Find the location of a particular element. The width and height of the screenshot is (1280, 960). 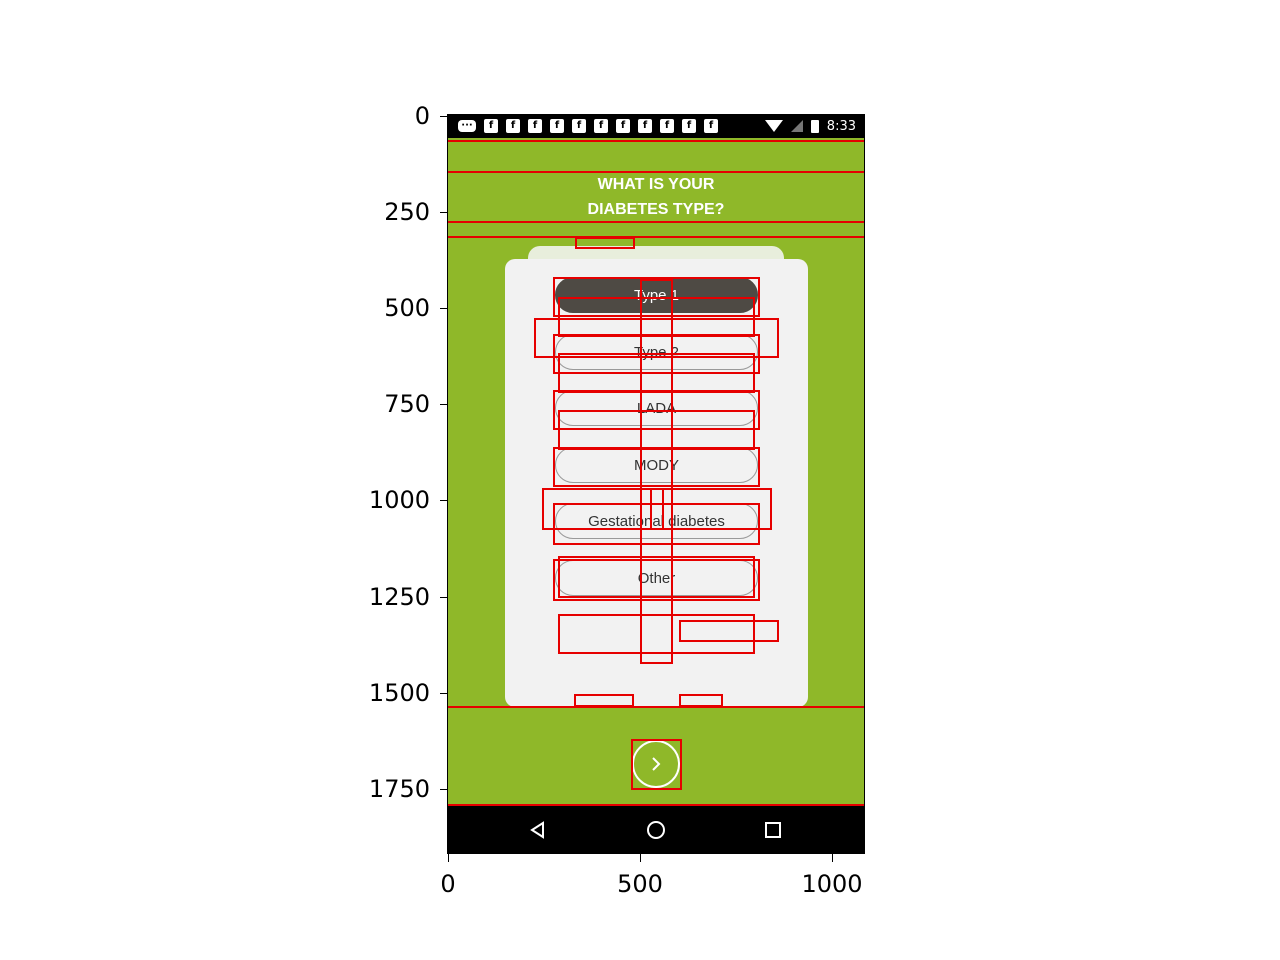

y-tick-label: 1250 is located at coordinates (399, 597).